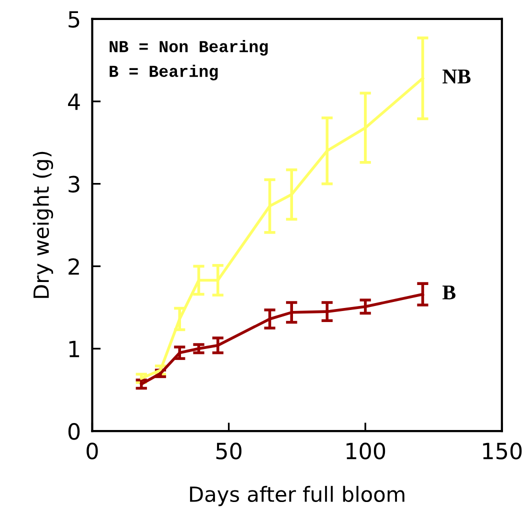 This screenshot has width=530, height=527. Describe the element at coordinates (297, 496) in the screenshot. I see `x-axis-title: Days after full bloom` at that location.